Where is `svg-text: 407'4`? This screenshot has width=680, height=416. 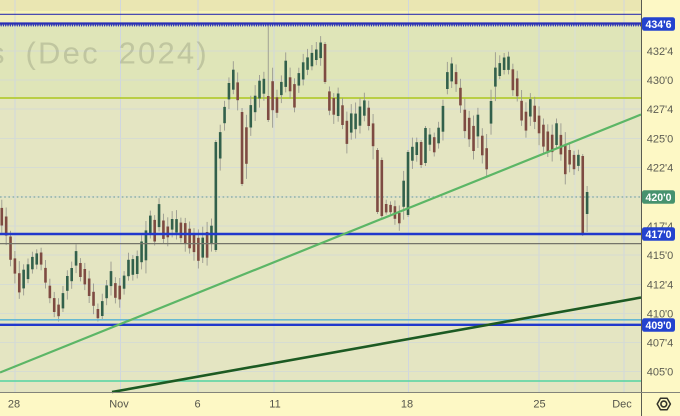 svg-text: 407'4 is located at coordinates (660, 343).